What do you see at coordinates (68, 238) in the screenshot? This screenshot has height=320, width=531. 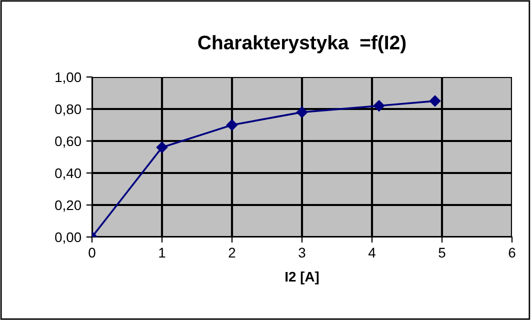 I see `y-tick-label: 0,00` at bounding box center [68, 238].